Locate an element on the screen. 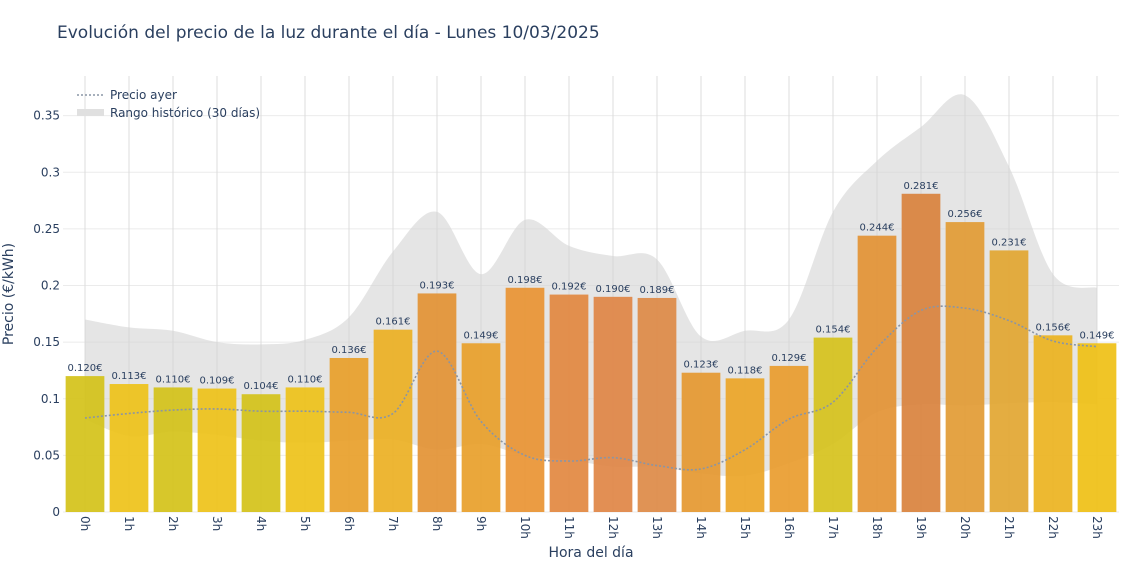 Image resolution: width=1140 pixels, height=570 pixels. y-tick-label: 0.3 is located at coordinates (50, 172).